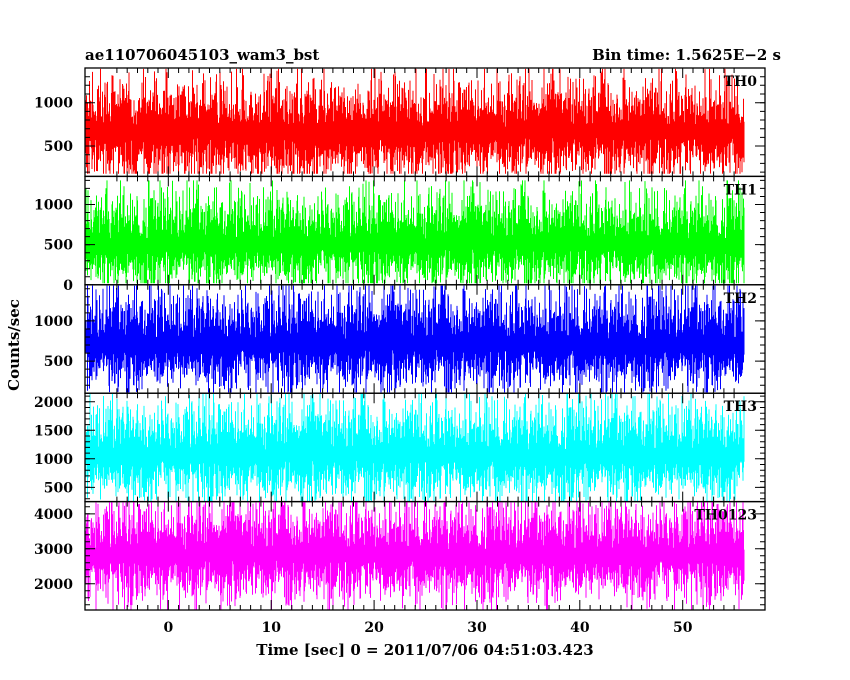  I want to click on x-tick-label: 20, so click(374, 628).